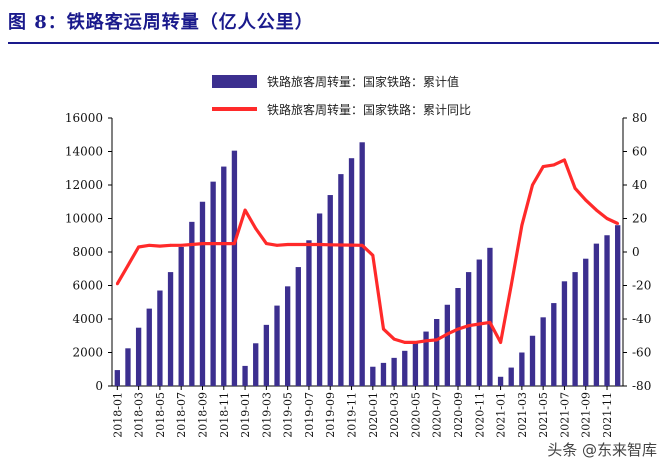 The height and width of the screenshot is (470, 667). What do you see at coordinates (87, 353) in the screenshot?
I see `left-axis-tick-label: 2000` at bounding box center [87, 353].